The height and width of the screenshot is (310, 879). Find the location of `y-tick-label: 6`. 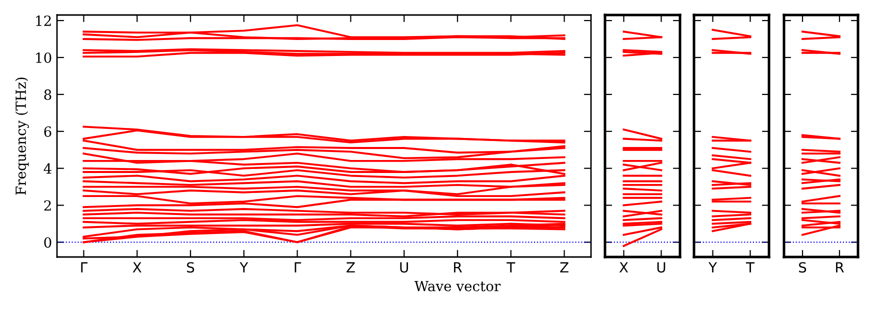

y-tick-label: 6 is located at coordinates (48, 131).